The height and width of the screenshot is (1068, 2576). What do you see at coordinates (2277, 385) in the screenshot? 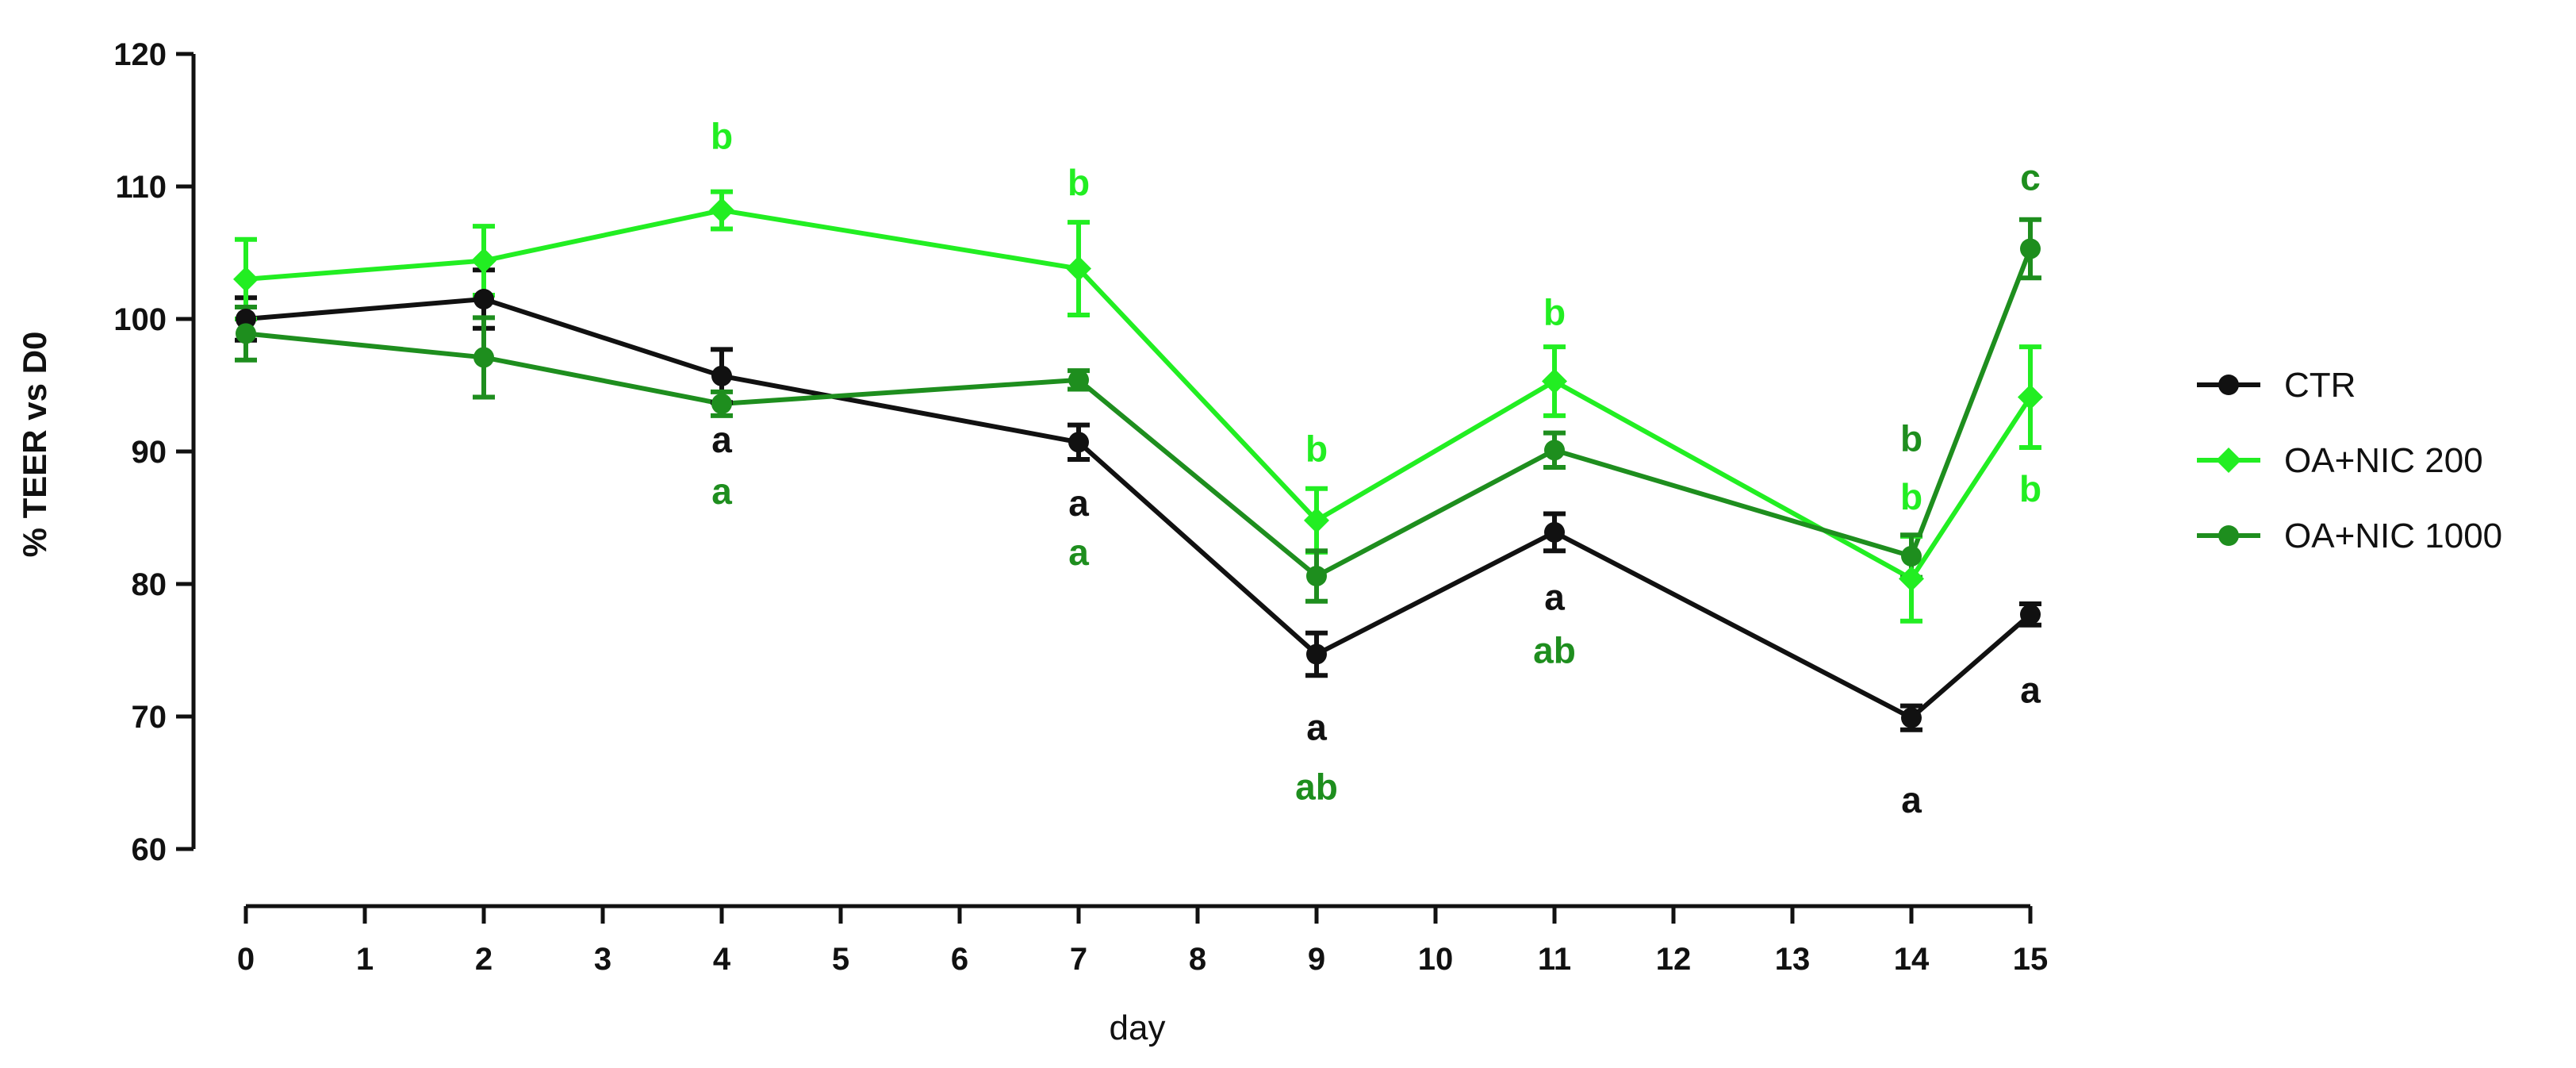
I see `legend-entry-ctr: CTR` at bounding box center [2277, 385].